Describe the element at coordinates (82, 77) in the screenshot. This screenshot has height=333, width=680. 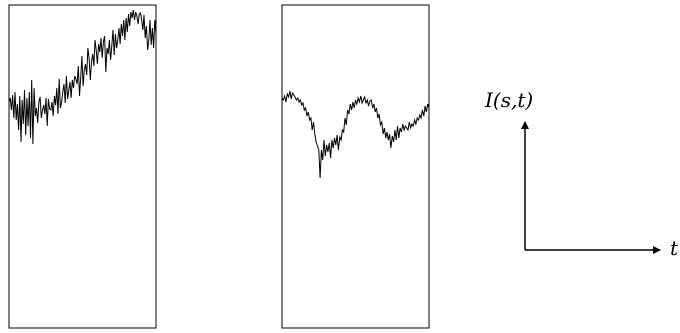
I see `left-panel-signal-trace` at that location.